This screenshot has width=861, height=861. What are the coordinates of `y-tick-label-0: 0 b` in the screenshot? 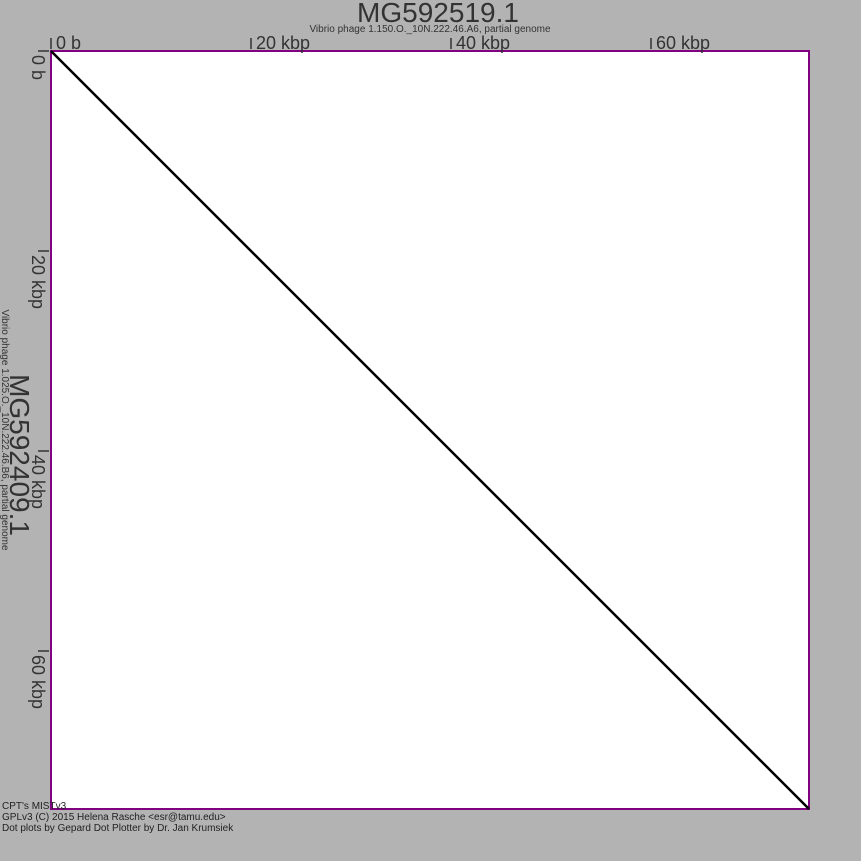 It's located at (38, 67).